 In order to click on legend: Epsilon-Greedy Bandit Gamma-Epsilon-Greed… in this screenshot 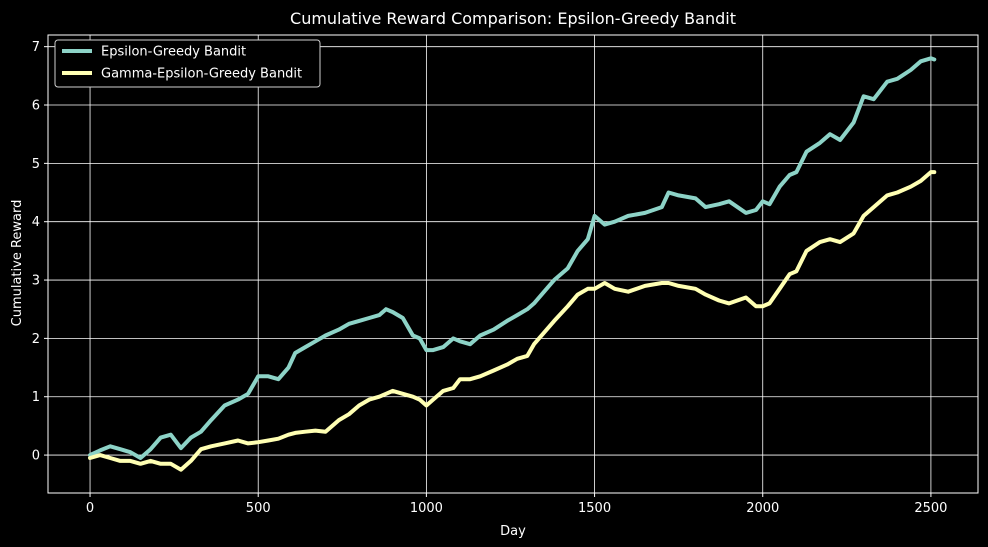, I will do `click(187, 63)`.